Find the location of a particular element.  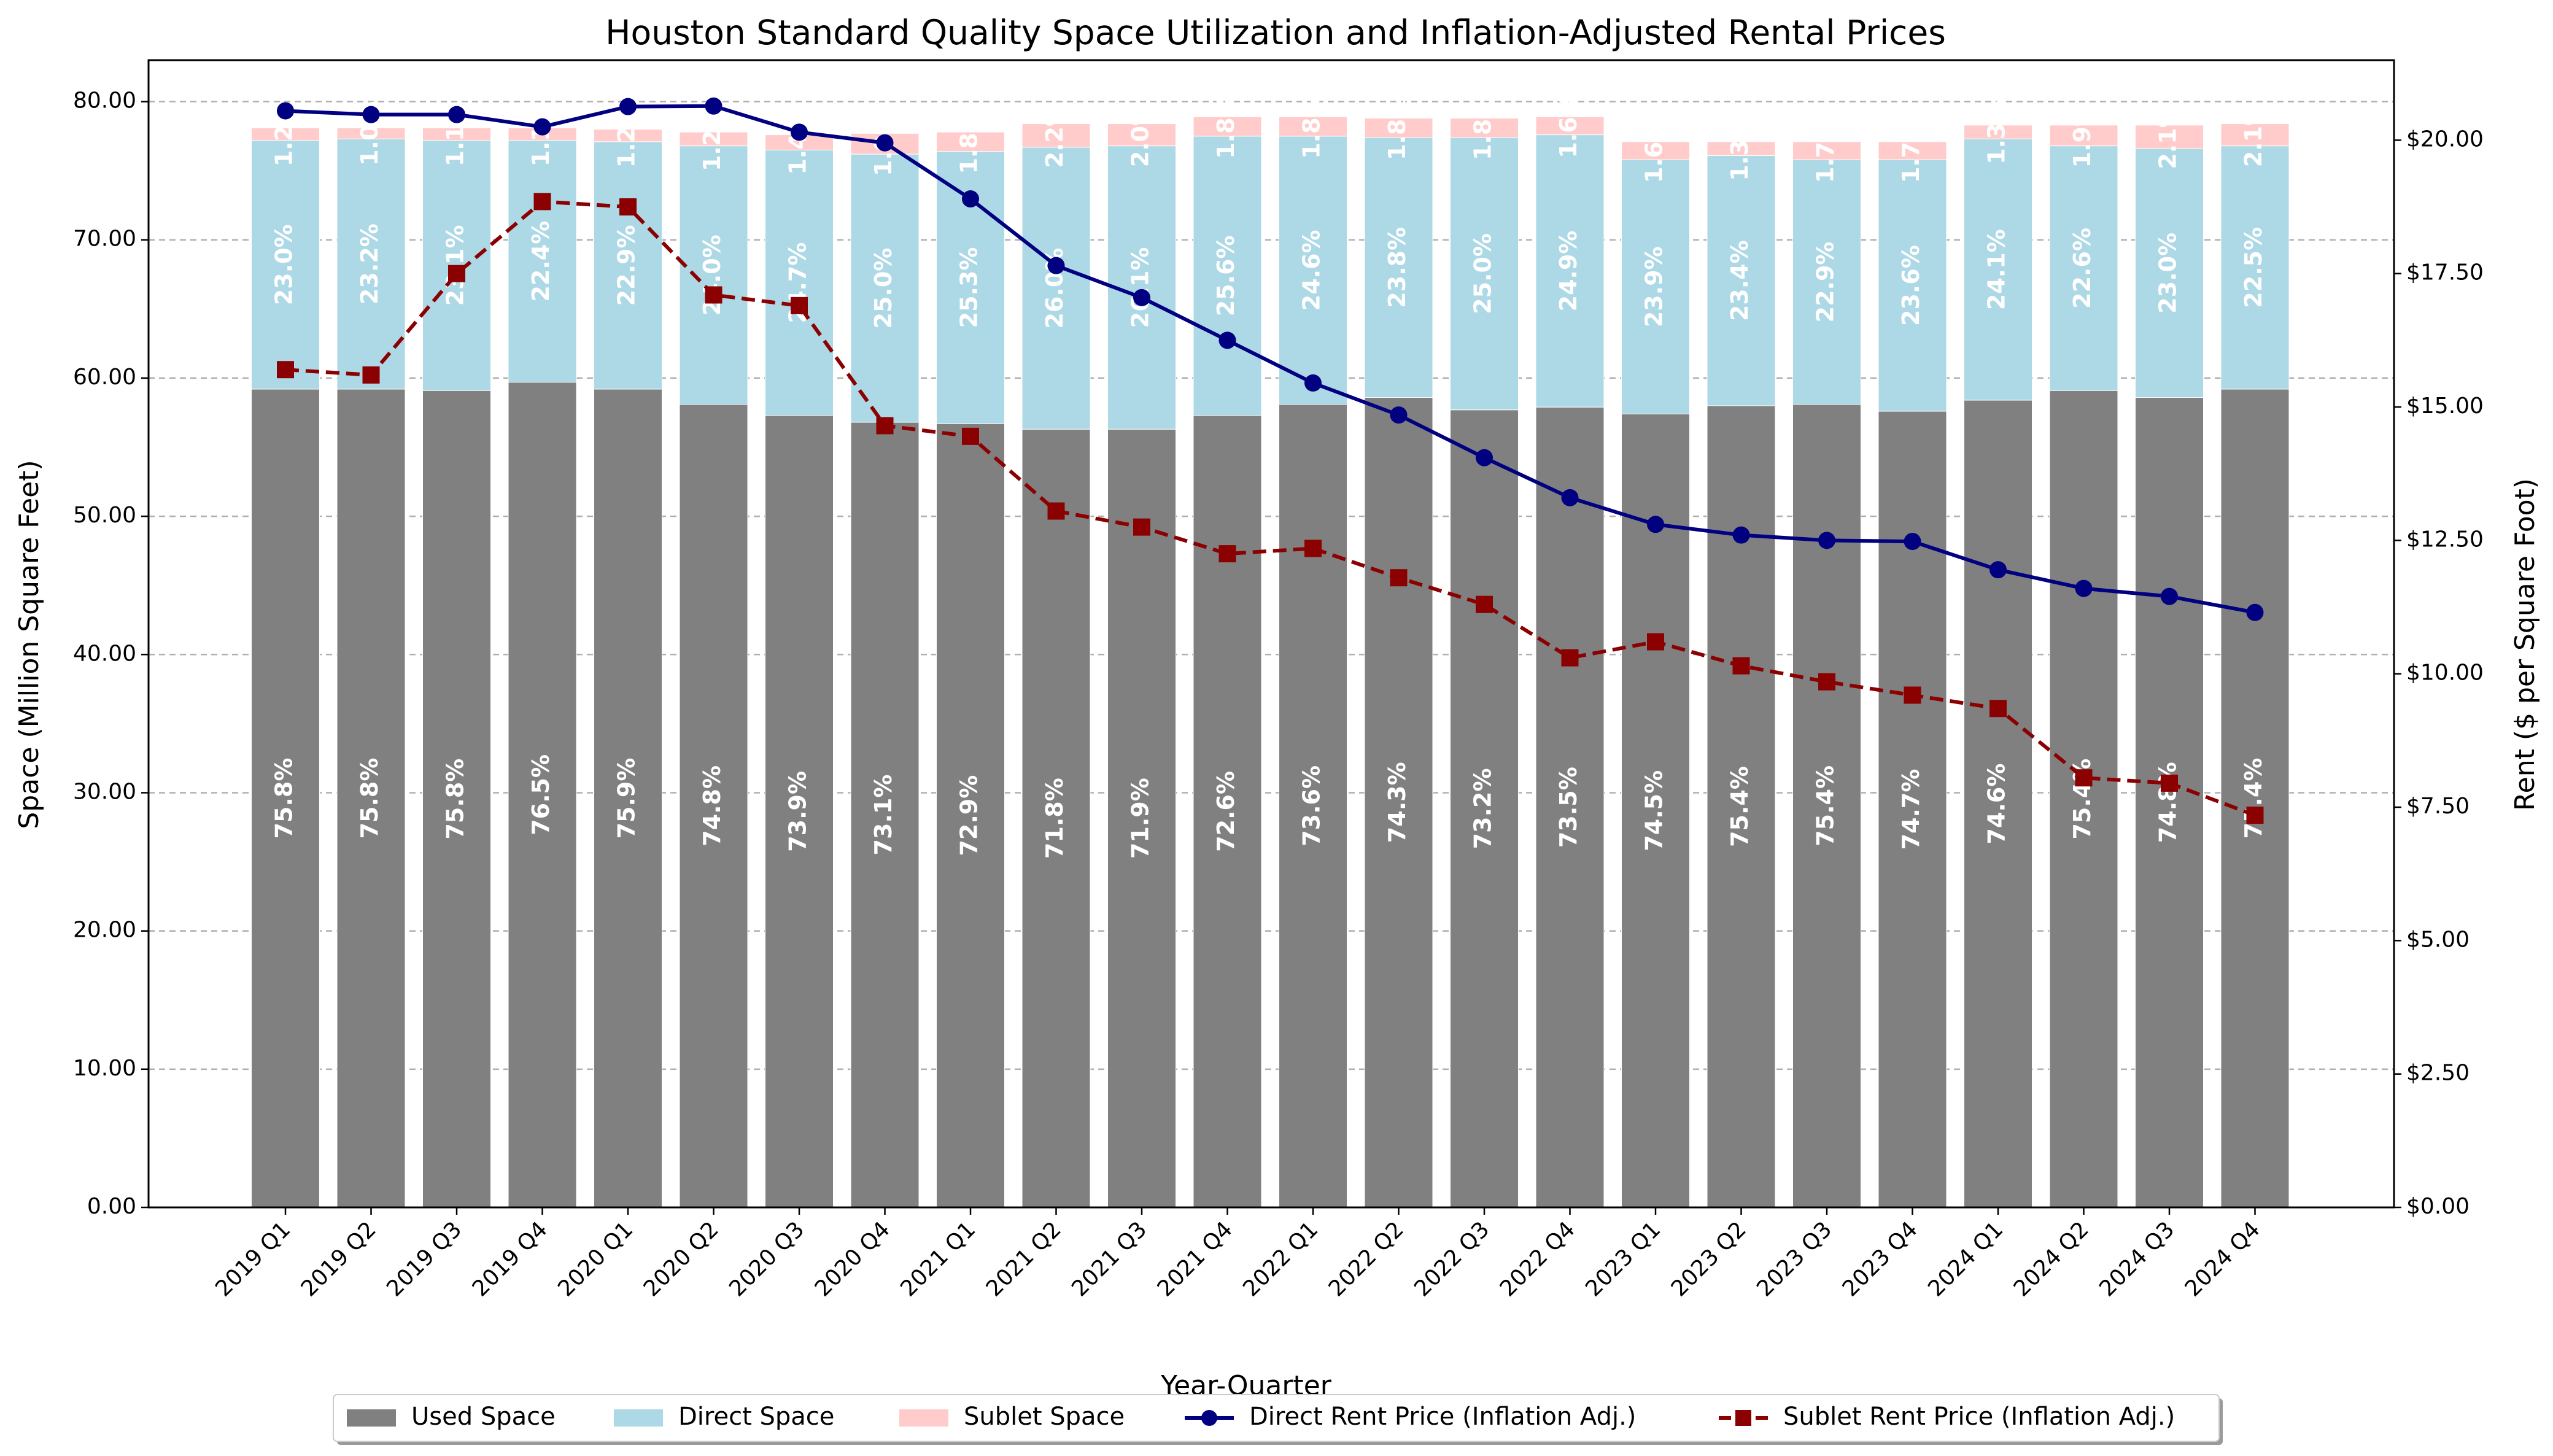

x-tick-label: 2019 Q3 is located at coordinates (424, 1259).